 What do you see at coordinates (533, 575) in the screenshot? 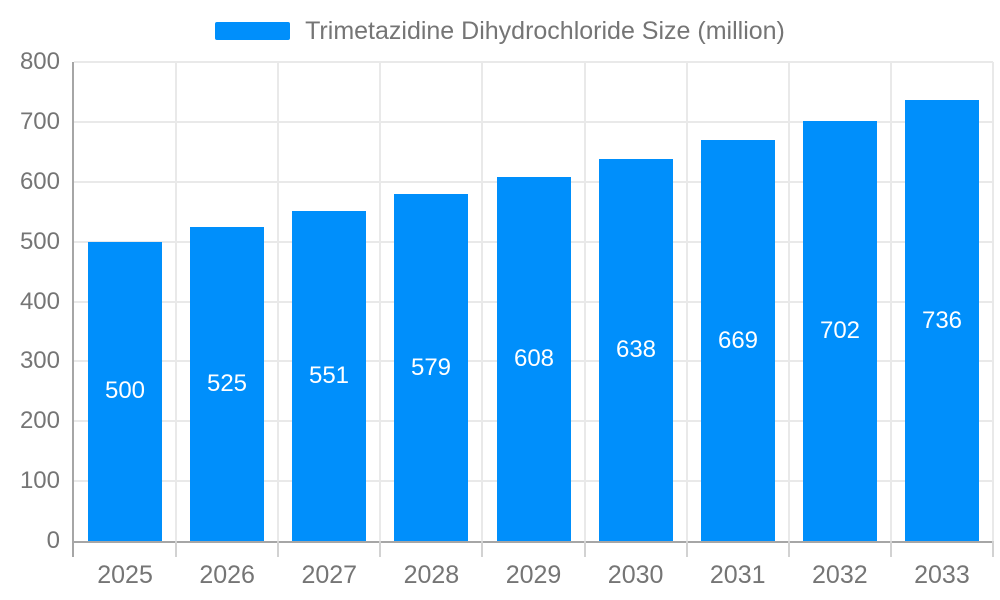
I see `x-tick-label: 2029` at bounding box center [533, 575].